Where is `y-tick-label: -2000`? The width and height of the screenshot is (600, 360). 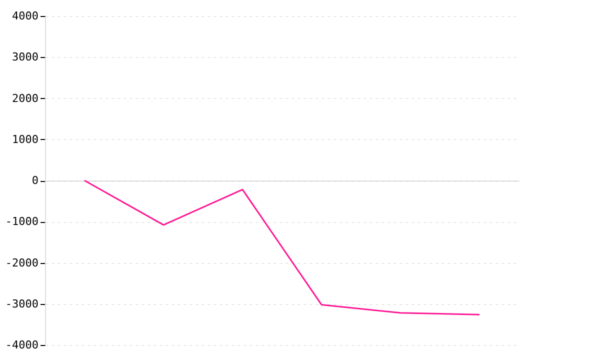
y-tick-label: -2000 is located at coordinates (21, 263).